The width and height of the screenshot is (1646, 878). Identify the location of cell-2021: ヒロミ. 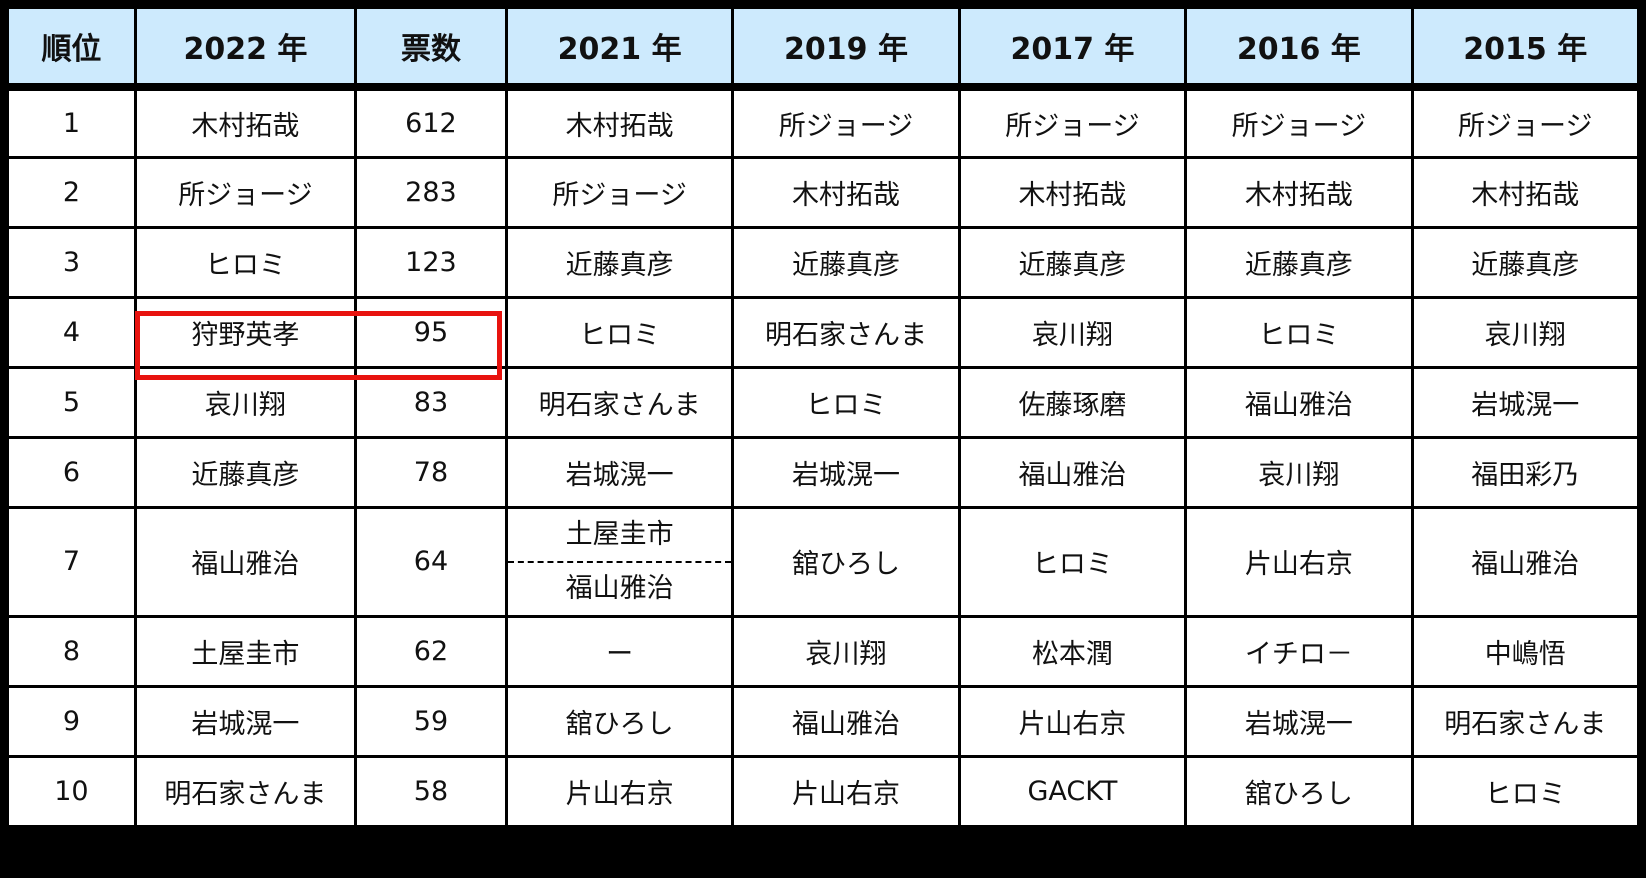
(619, 332).